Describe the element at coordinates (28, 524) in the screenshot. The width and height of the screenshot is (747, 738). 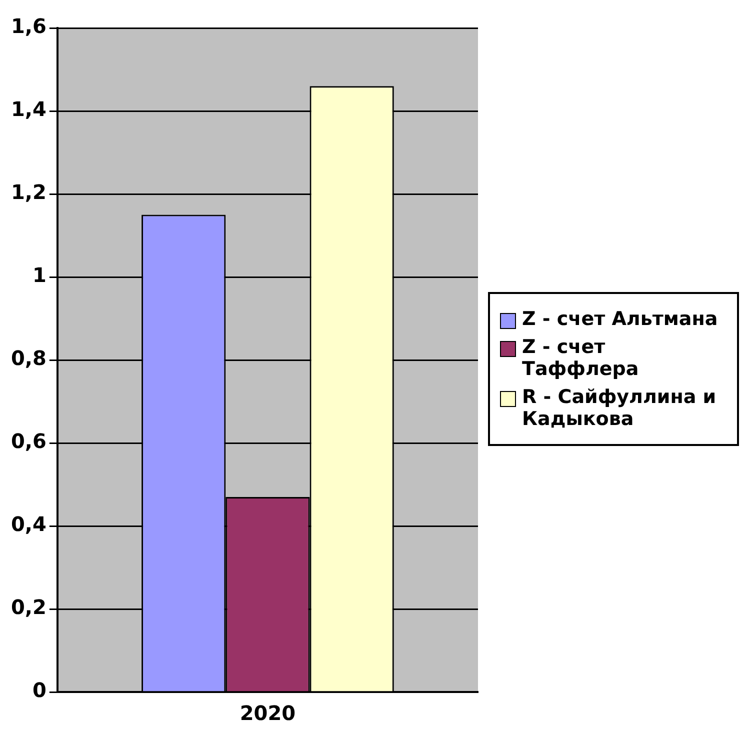
I see `y-tick-label: 0,4` at that location.